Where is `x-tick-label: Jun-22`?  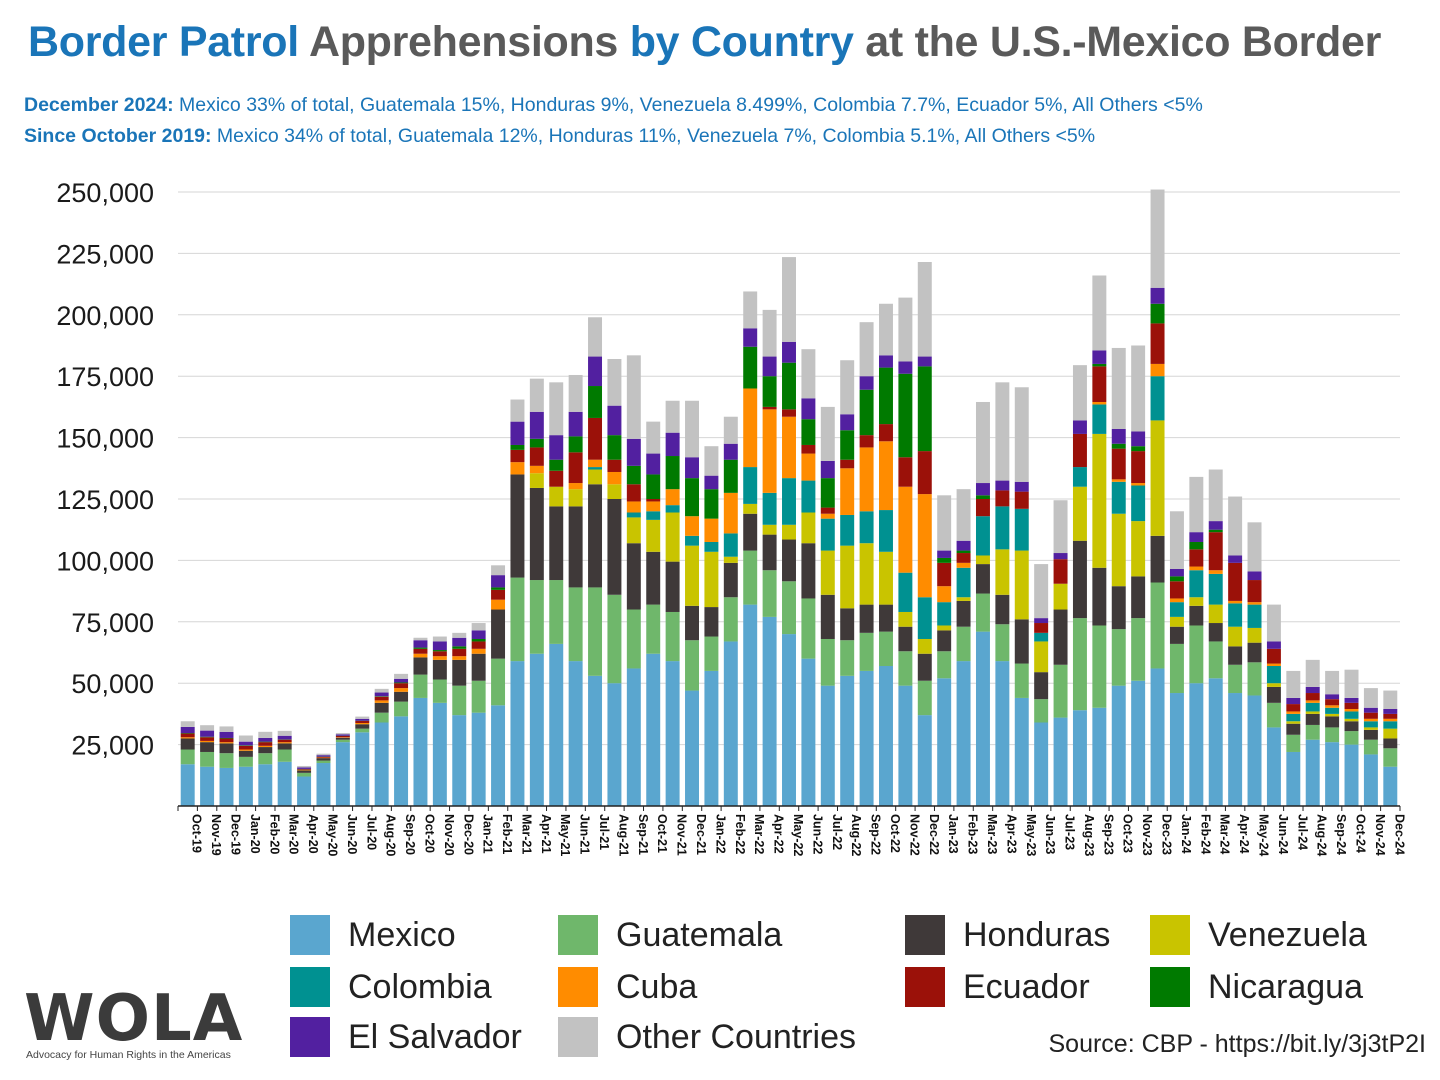
x-tick-label: Jun-22 is located at coordinates (817, 834).